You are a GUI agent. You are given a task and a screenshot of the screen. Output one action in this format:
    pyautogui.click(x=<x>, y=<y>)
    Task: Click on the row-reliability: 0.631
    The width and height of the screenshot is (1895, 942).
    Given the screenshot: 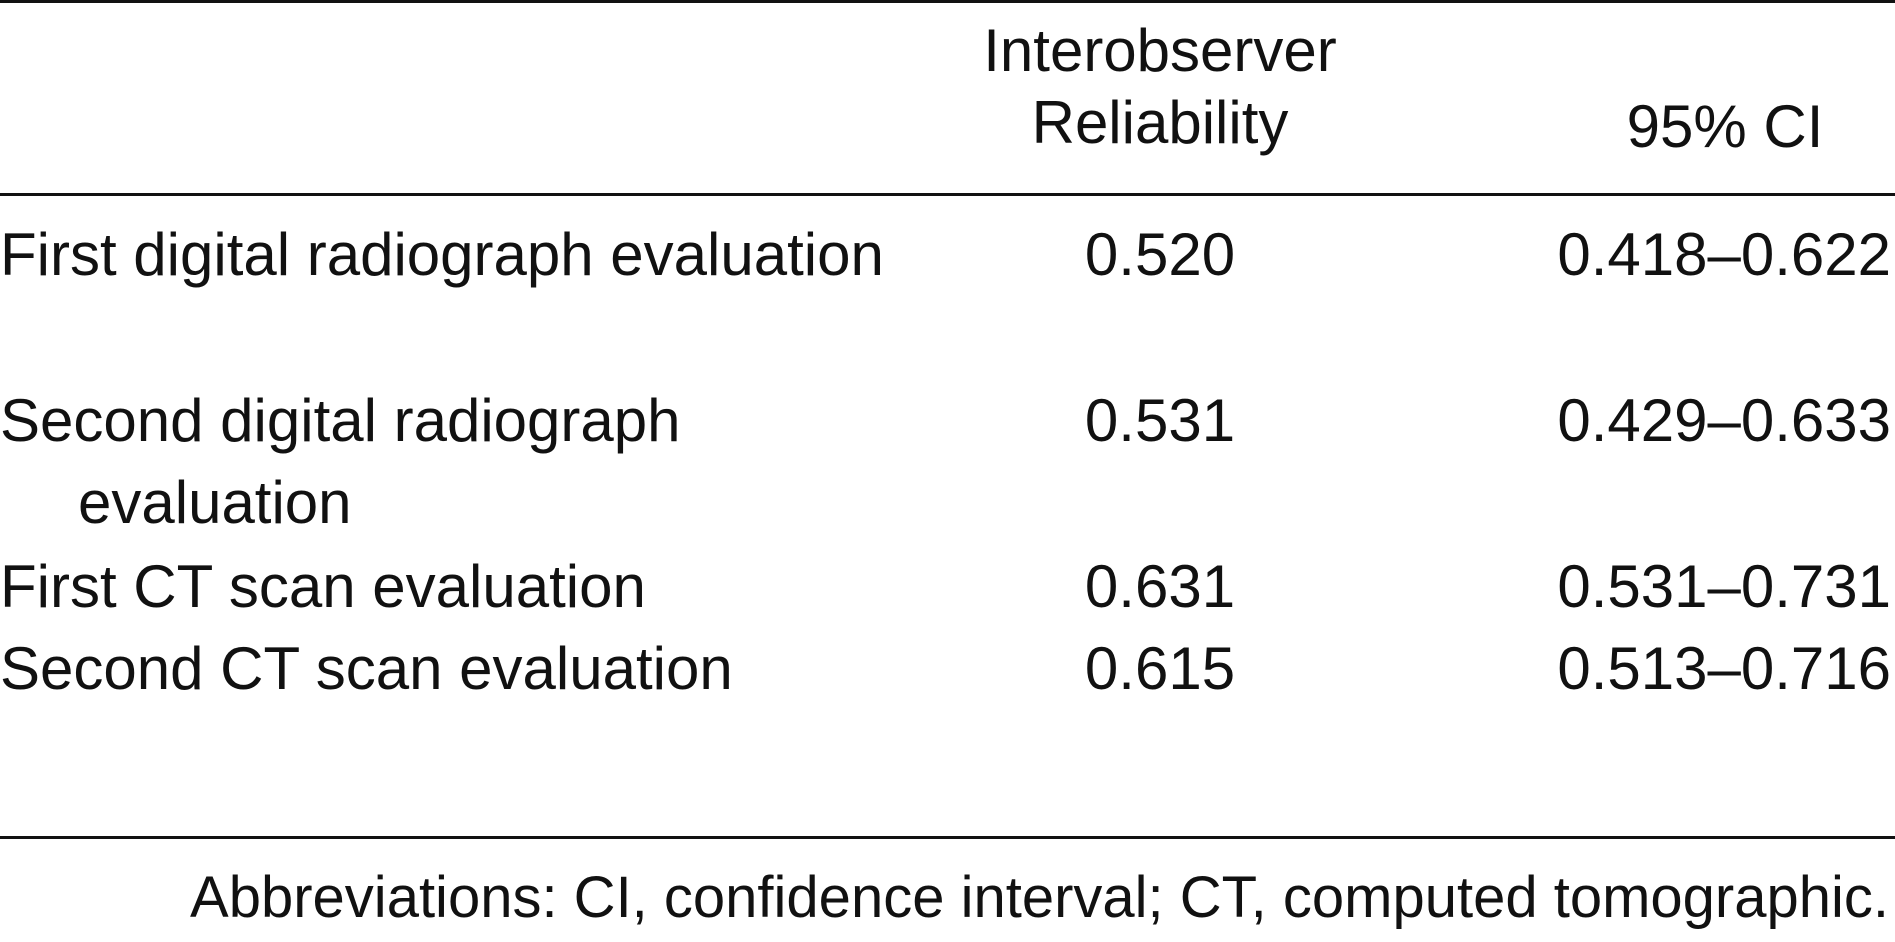 What is the action you would take?
    pyautogui.click(x=1160, y=586)
    